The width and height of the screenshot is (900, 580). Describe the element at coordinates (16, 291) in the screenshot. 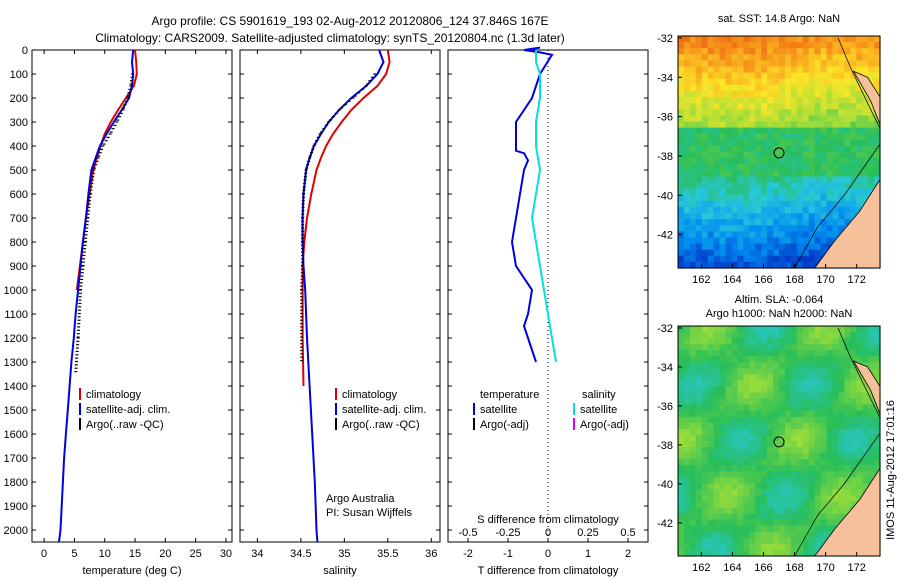

I see `y-tick-label: 1000` at that location.